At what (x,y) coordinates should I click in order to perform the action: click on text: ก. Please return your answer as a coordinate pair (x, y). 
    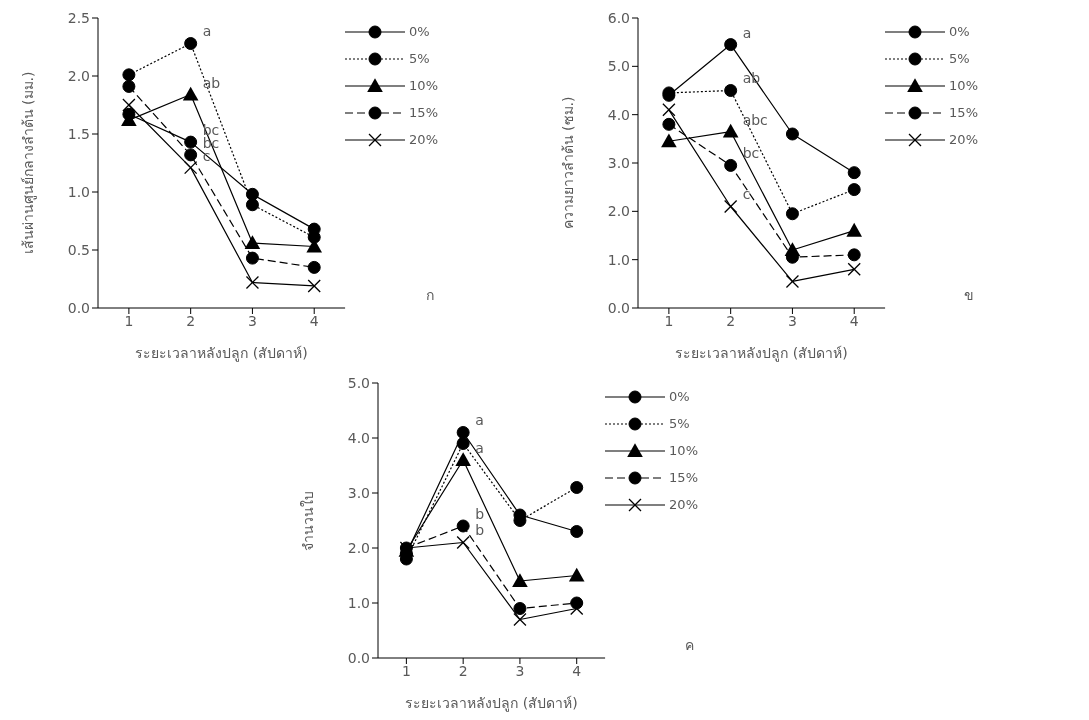
    Looking at the image, I should click on (430, 295).